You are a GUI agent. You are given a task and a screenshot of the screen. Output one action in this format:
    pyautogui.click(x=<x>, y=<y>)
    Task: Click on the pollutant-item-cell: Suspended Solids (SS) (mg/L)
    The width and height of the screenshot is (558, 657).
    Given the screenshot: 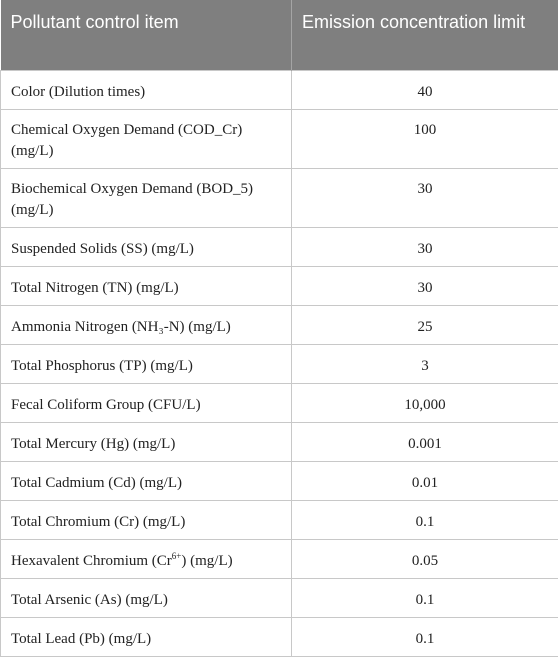 What is the action you would take?
    pyautogui.click(x=146, y=246)
    